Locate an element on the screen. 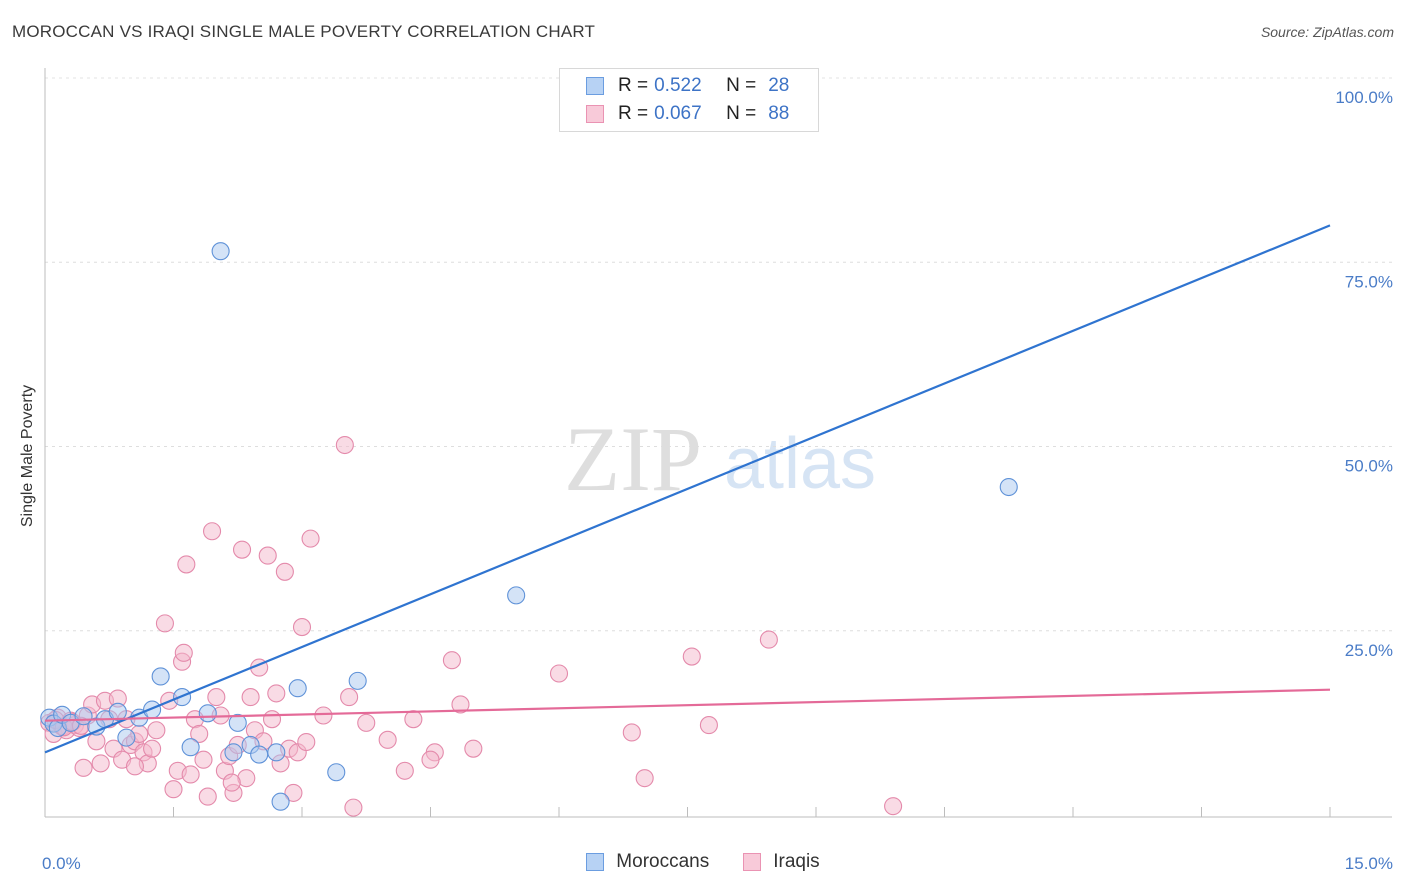 This screenshot has height=892, width=1406. legend-row-iraqis: R = 0.067 N = 88 is located at coordinates (687, 114).